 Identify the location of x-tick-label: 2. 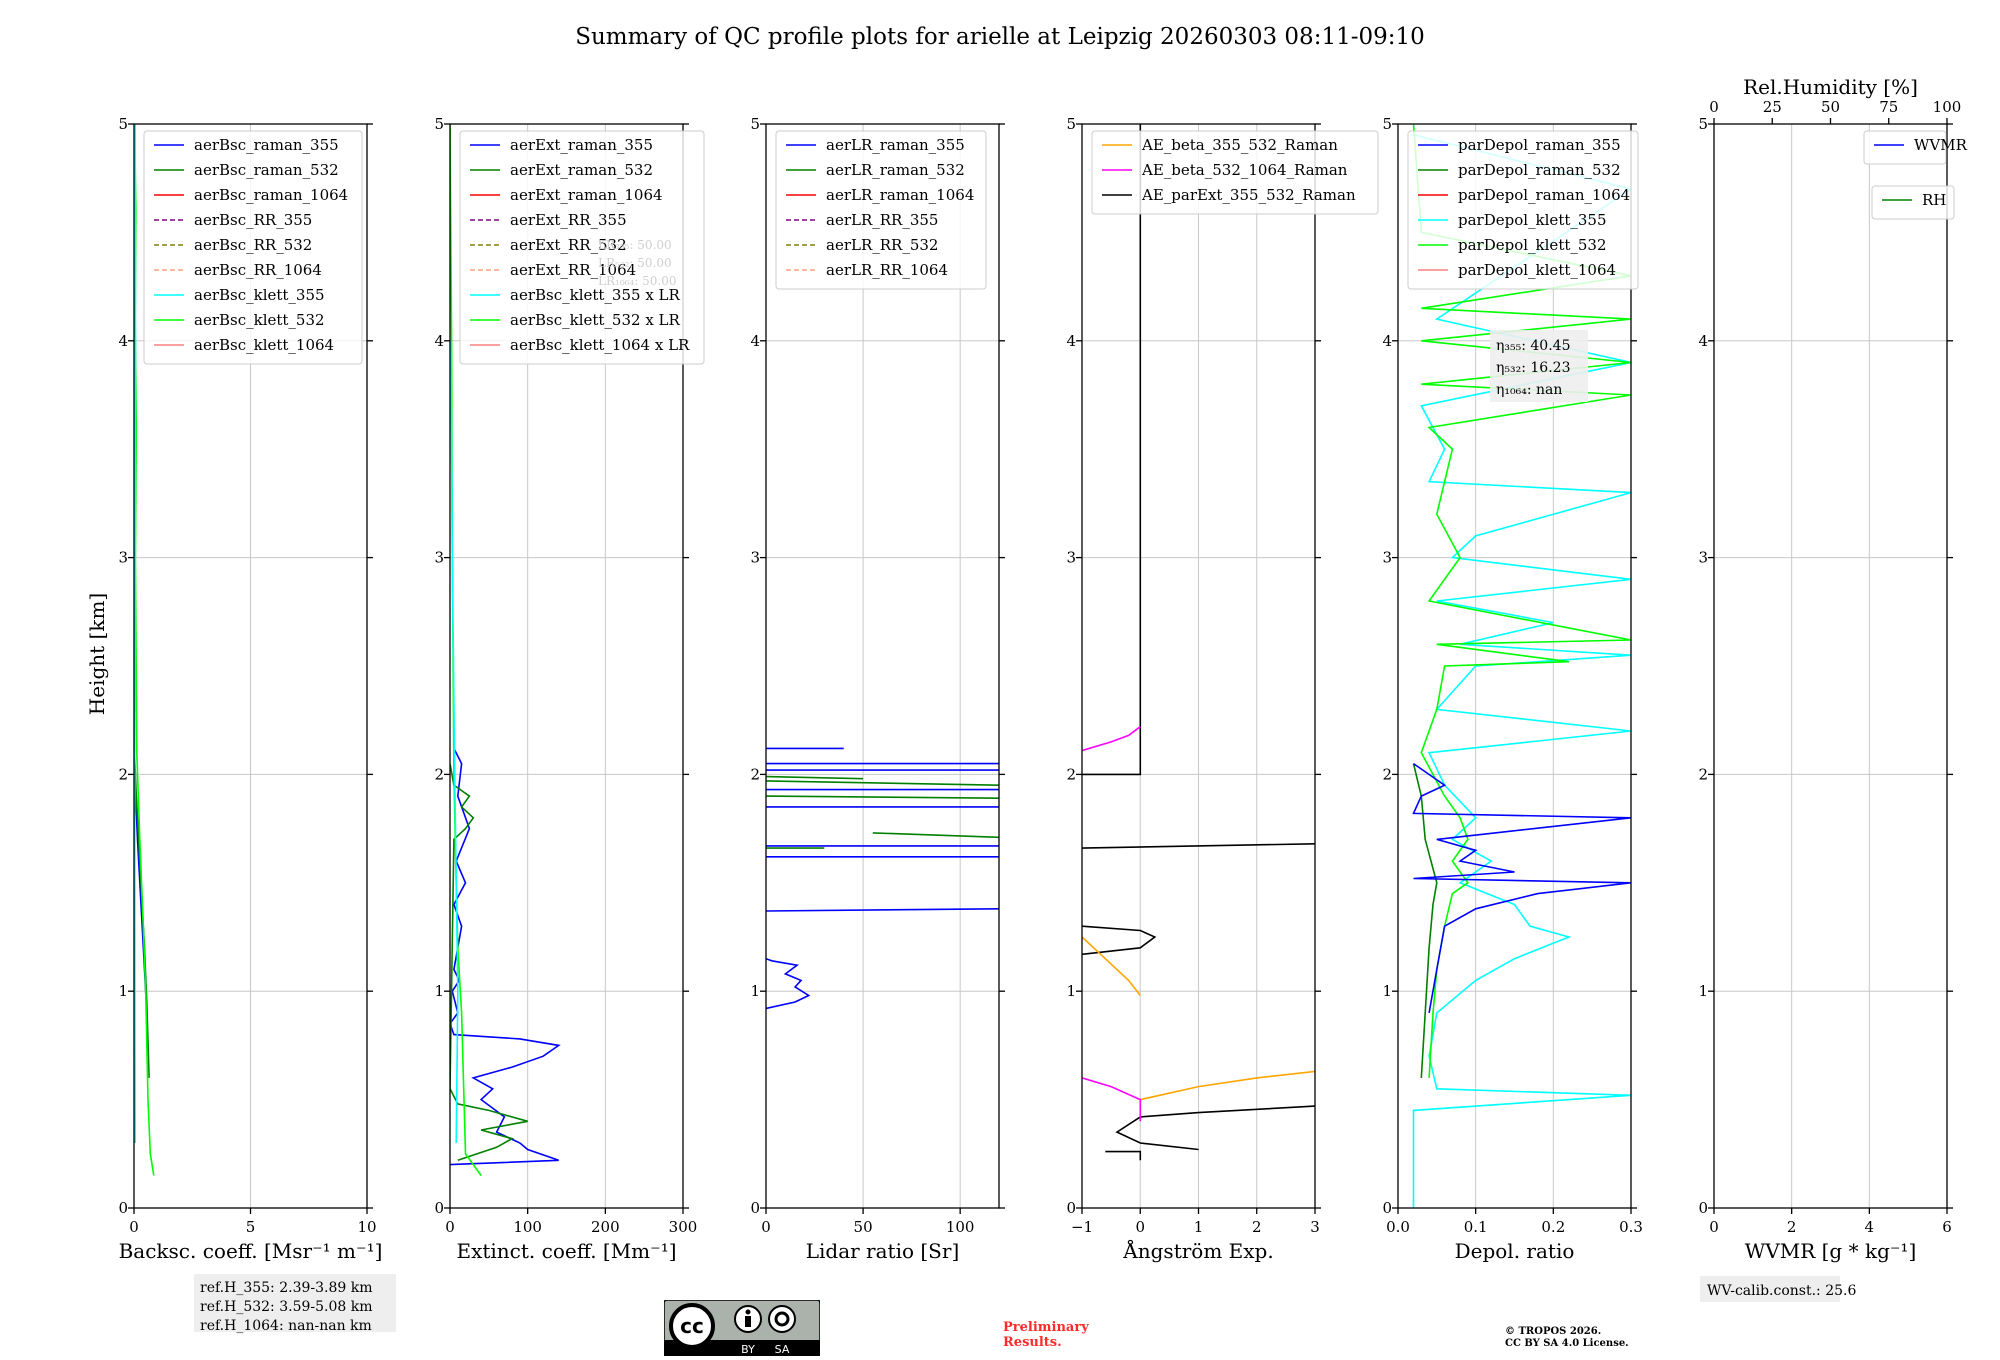
(1257, 1227).